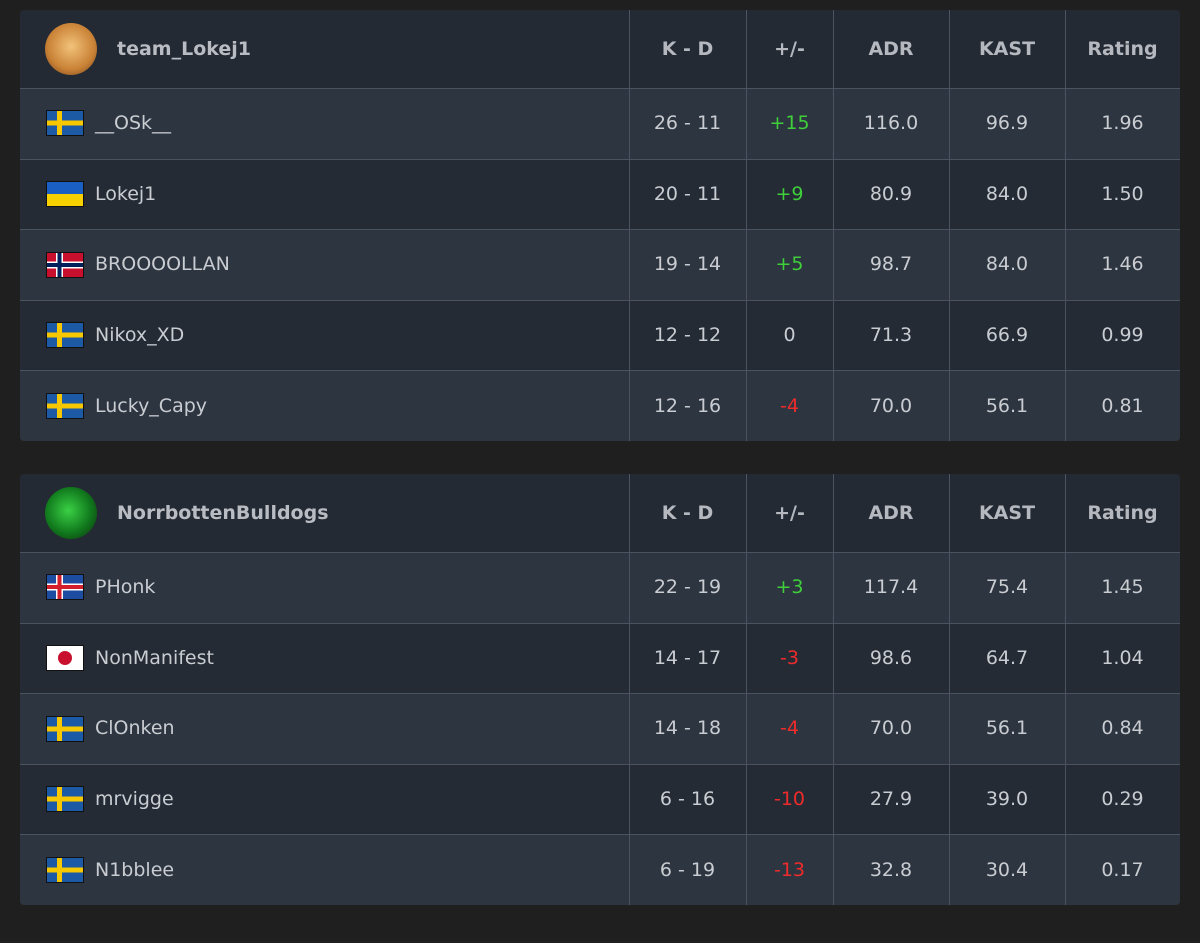 The image size is (1200, 943). I want to click on player-name: Nikox_XD, so click(140, 335).